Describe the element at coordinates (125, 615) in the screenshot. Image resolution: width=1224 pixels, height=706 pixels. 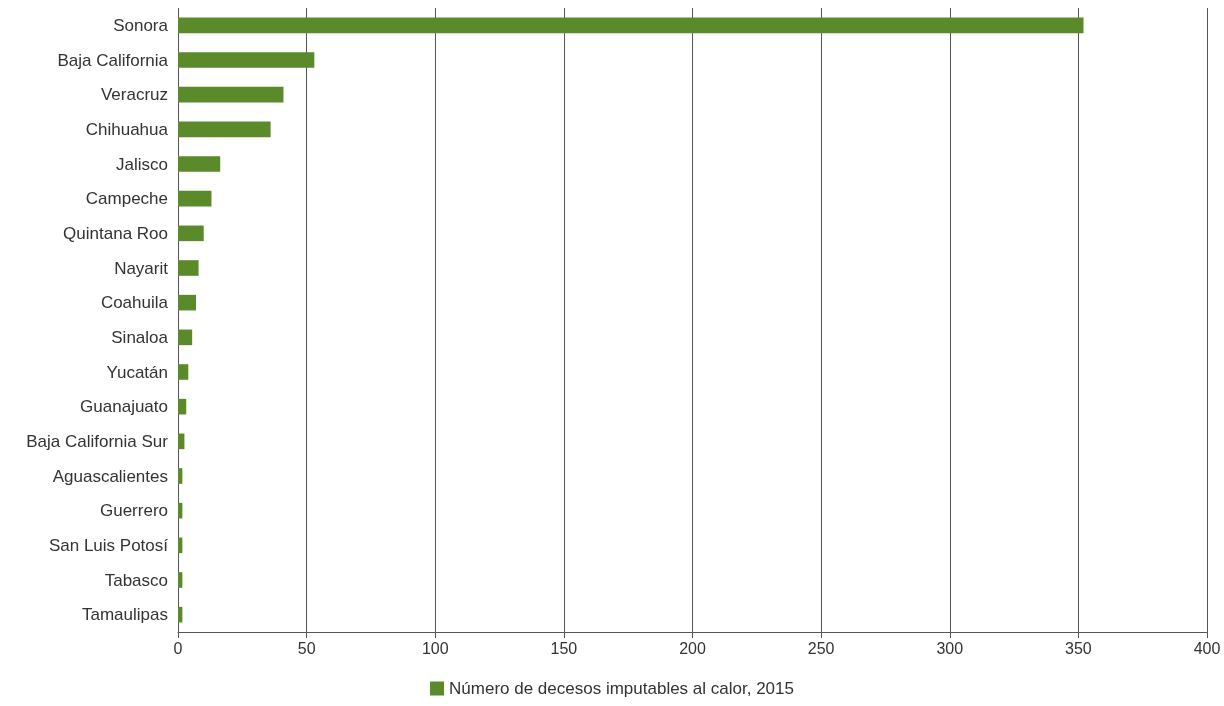
I see `y-tick-label: Tamaulipas` at that location.